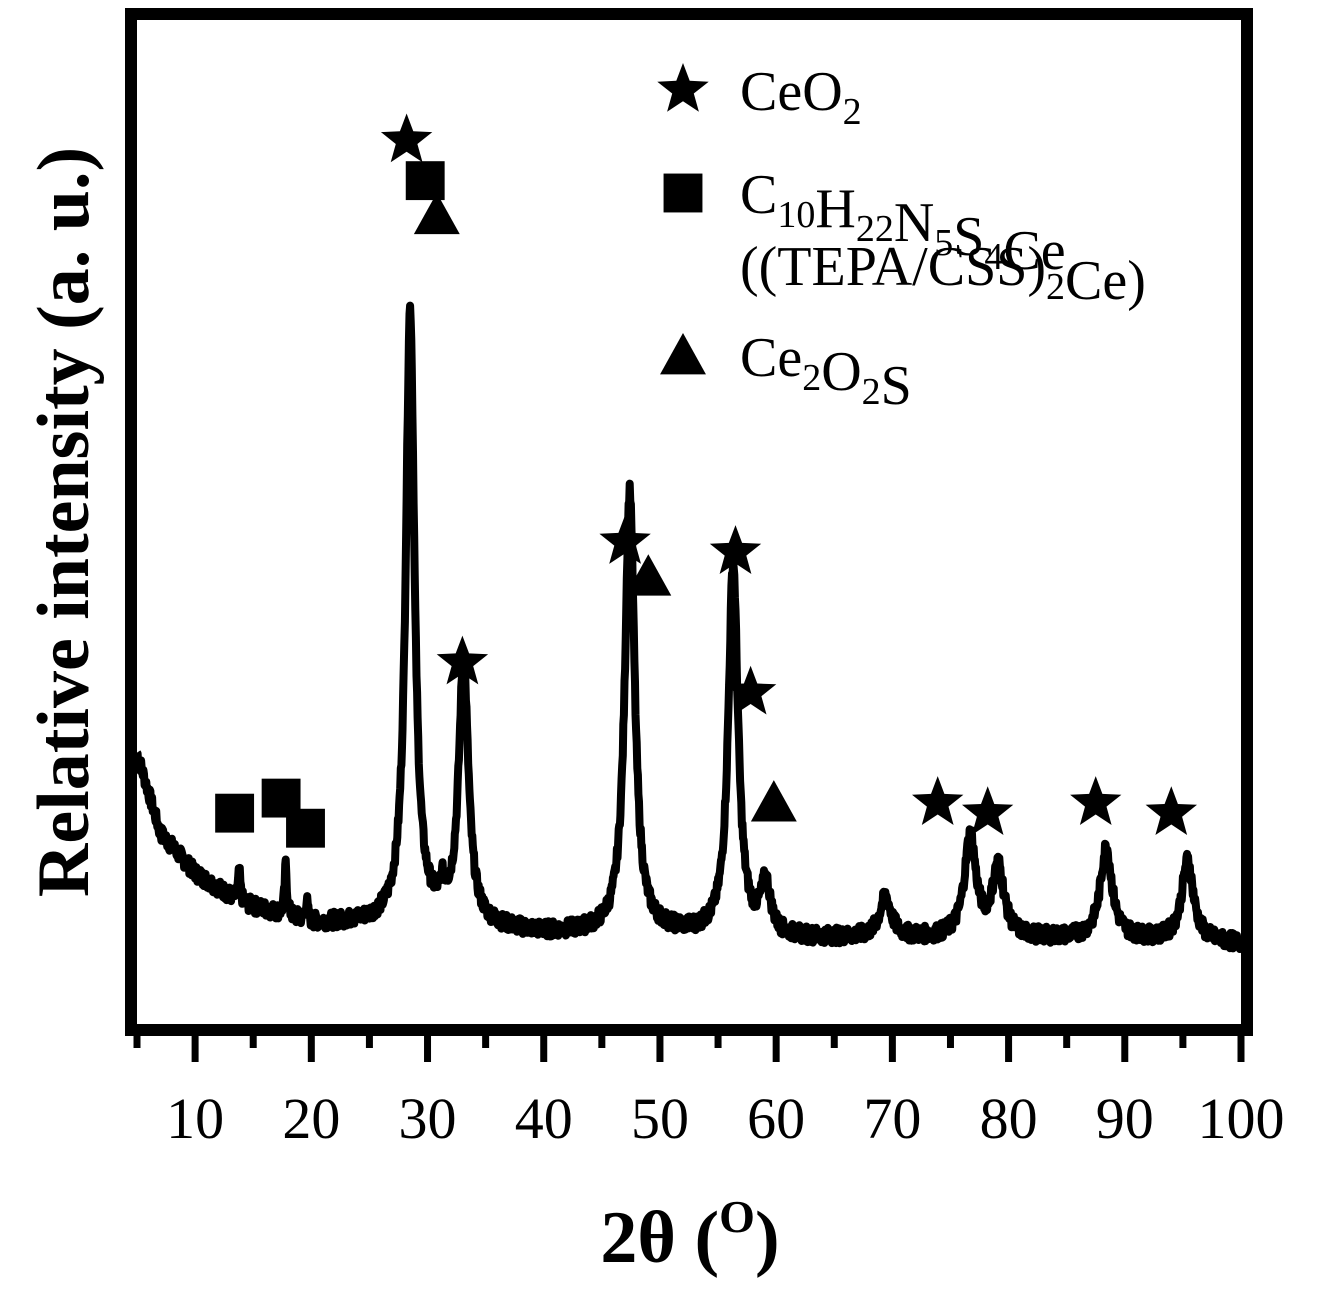 Image resolution: width=1339 pixels, height=1295 pixels. What do you see at coordinates (1009, 1118) in the screenshot?
I see `x-tick-label: 80` at bounding box center [1009, 1118].